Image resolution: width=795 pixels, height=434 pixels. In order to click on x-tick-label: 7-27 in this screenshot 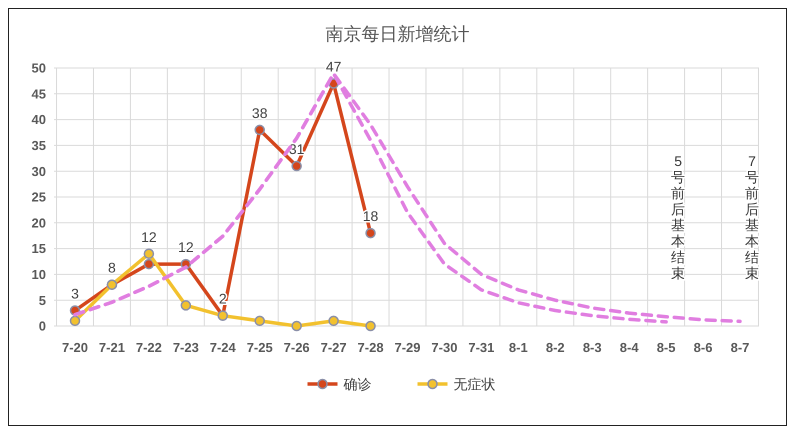, I will do `click(333, 347)`.